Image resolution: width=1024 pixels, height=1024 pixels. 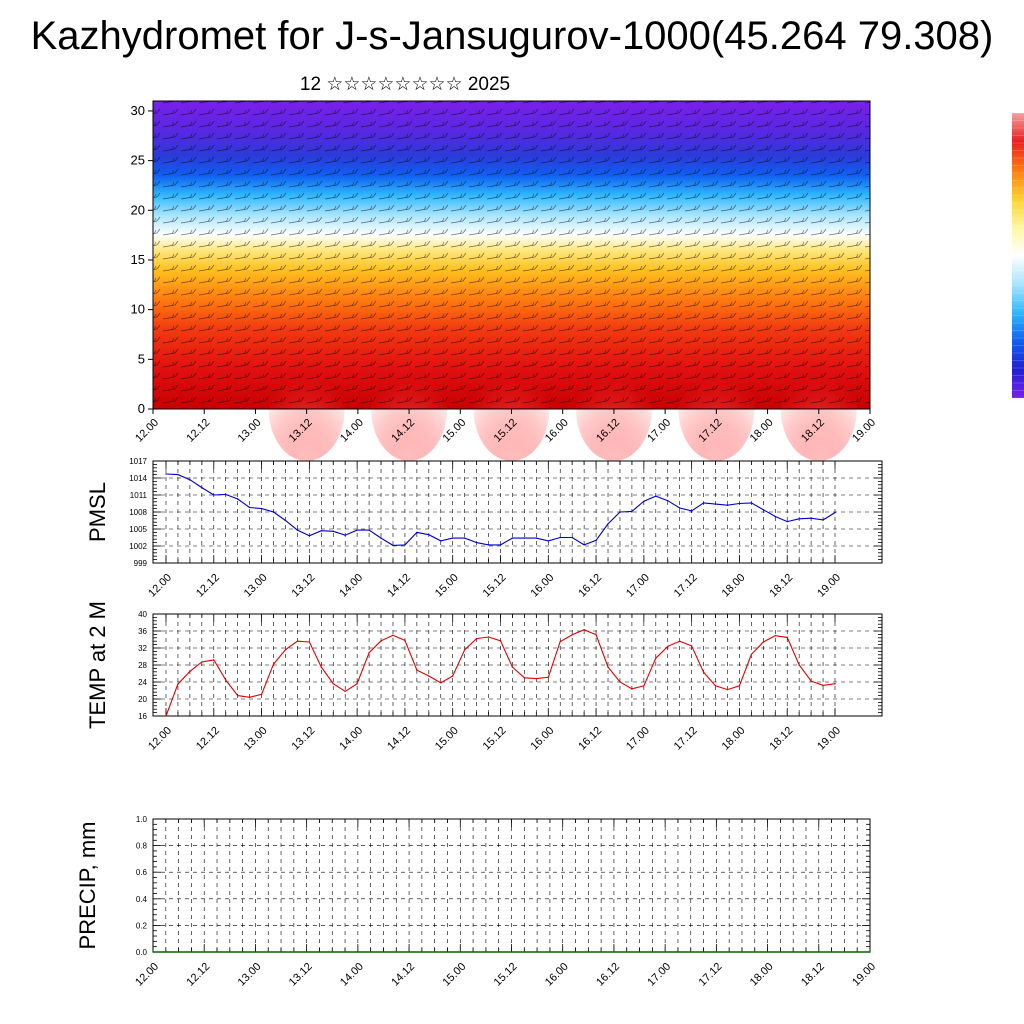 I want to click on x-tick-label: 18.00, so click(x=734, y=586).